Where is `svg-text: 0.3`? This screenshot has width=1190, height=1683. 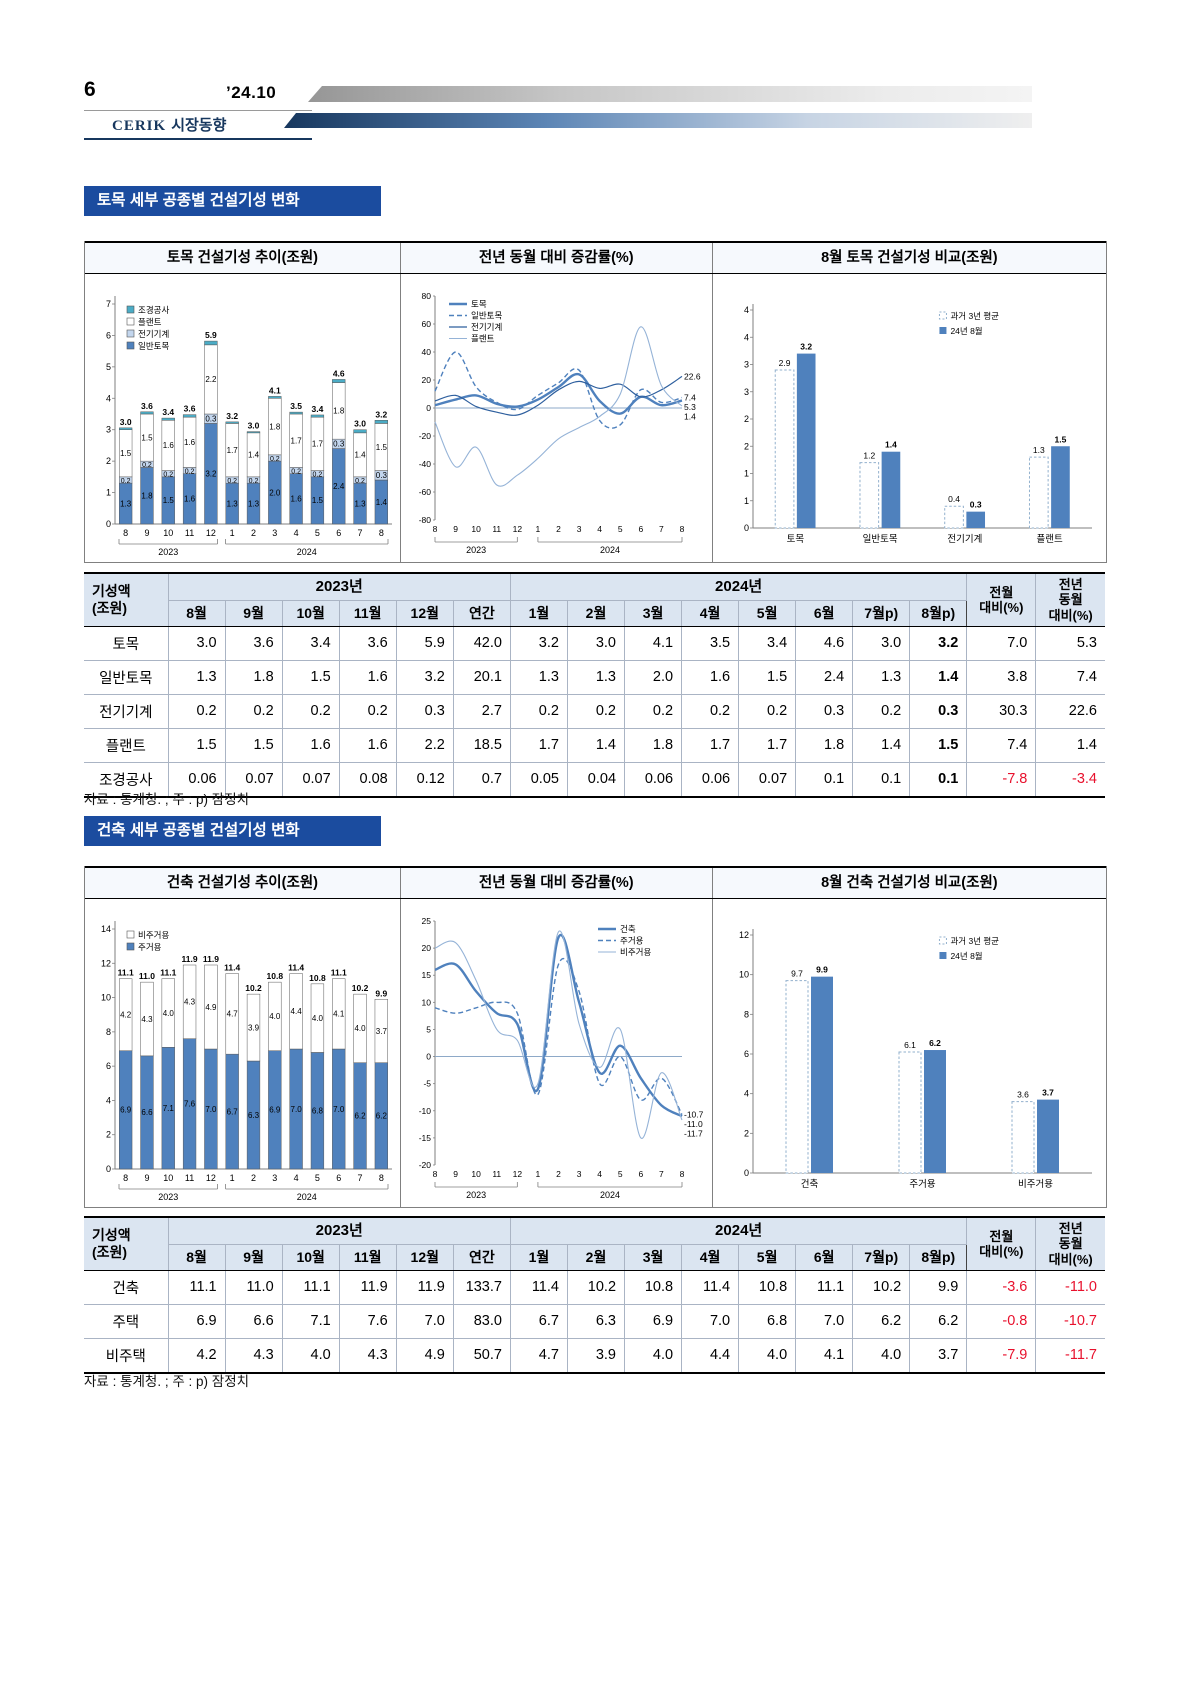 svg-text: 0.3 is located at coordinates (382, 475).